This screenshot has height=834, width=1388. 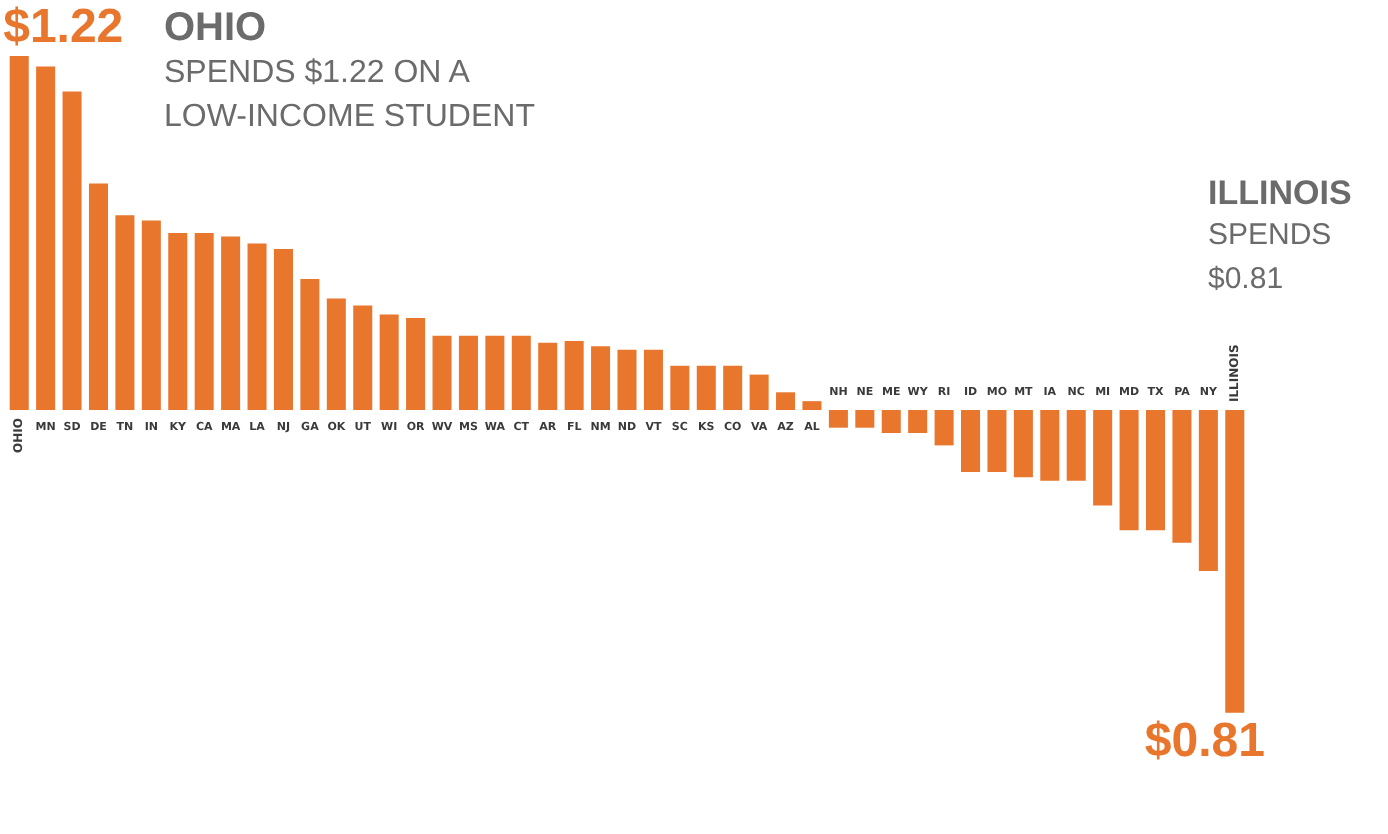 I want to click on annotation: ILLINOIS, so click(x=1280, y=194).